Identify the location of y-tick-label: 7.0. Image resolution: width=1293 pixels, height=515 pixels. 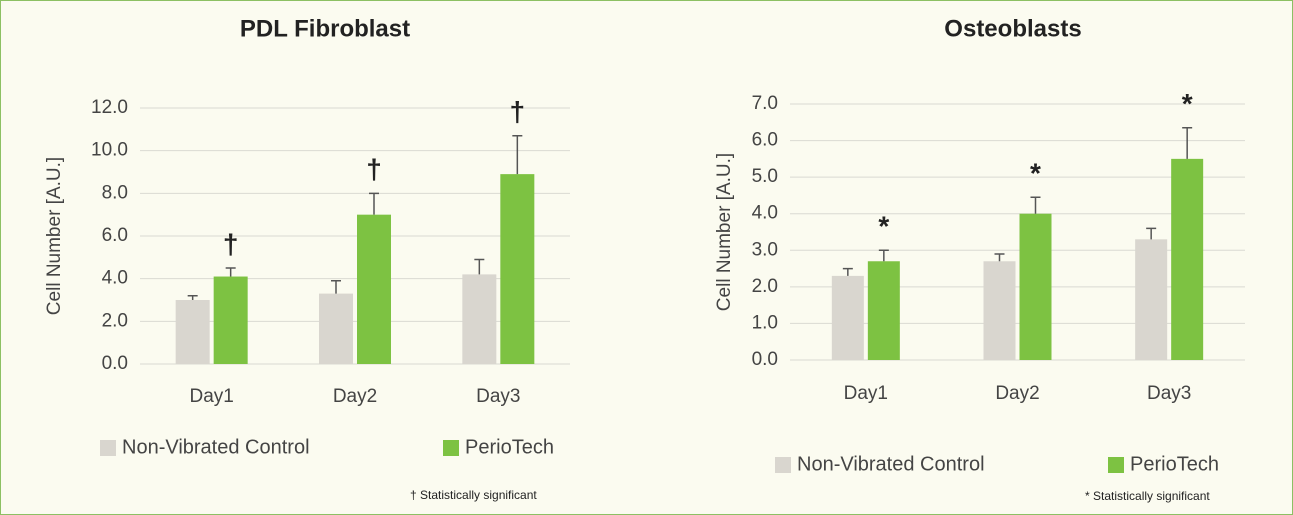
(765, 103).